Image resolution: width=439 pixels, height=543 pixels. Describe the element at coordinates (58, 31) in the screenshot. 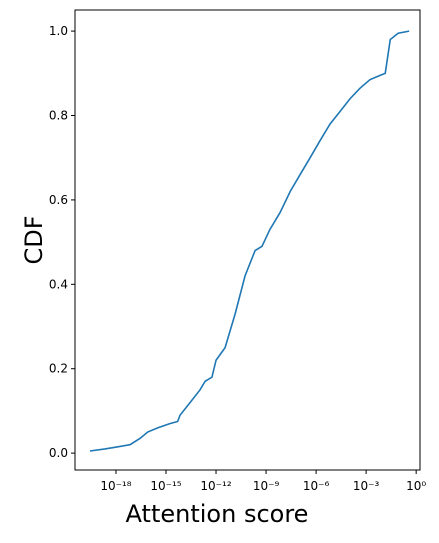

I see `y-tick-label: 1.0` at that location.